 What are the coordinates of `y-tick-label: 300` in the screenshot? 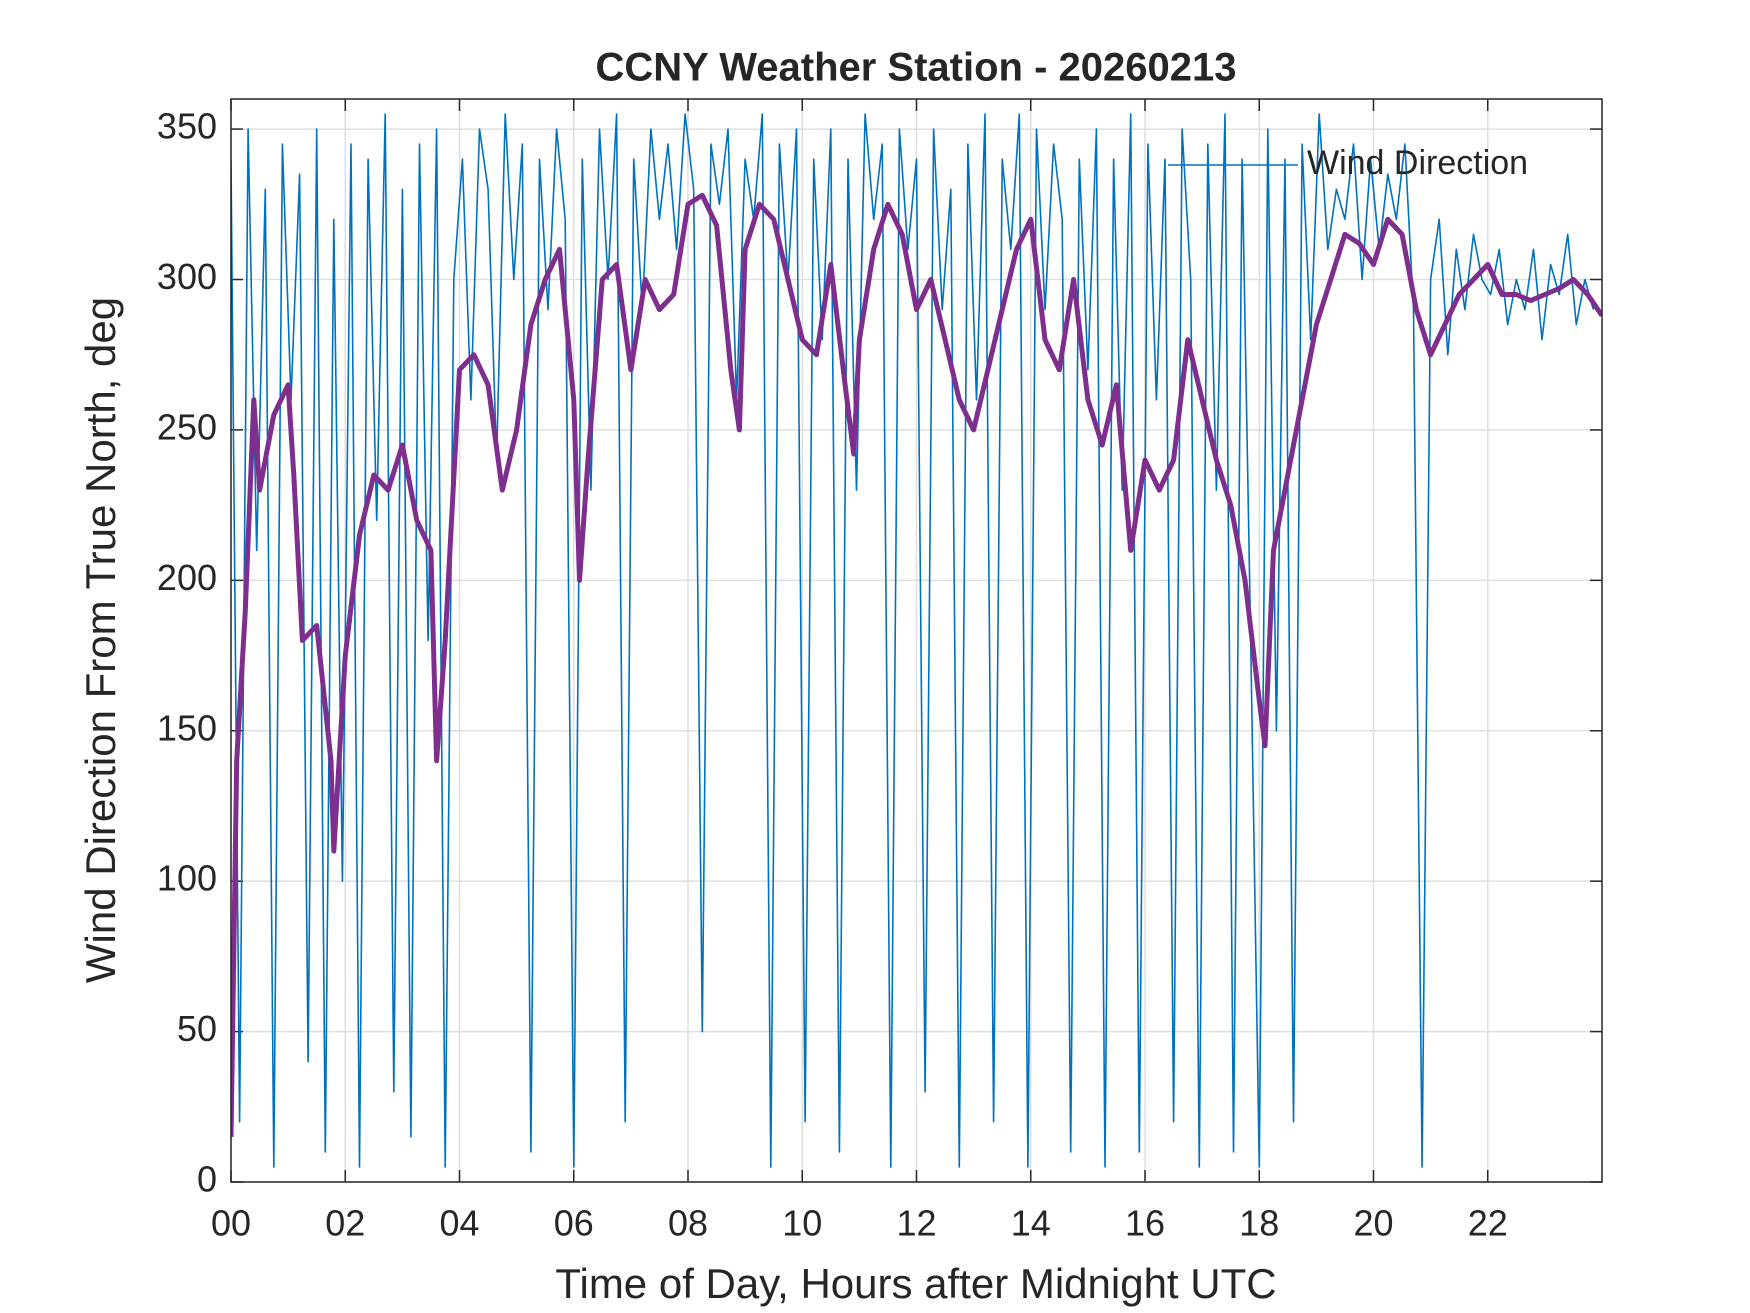 It's located at (187, 276).